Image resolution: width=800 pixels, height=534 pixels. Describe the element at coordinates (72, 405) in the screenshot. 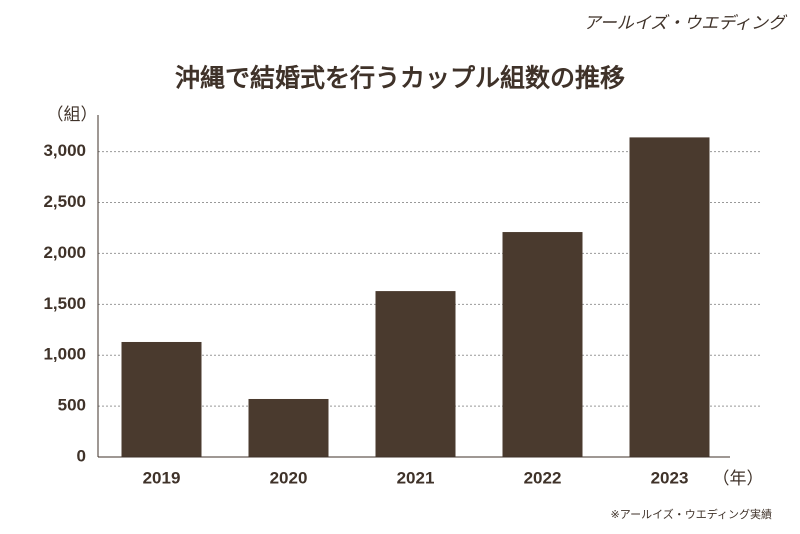

I see `y-tick-label: 500` at that location.